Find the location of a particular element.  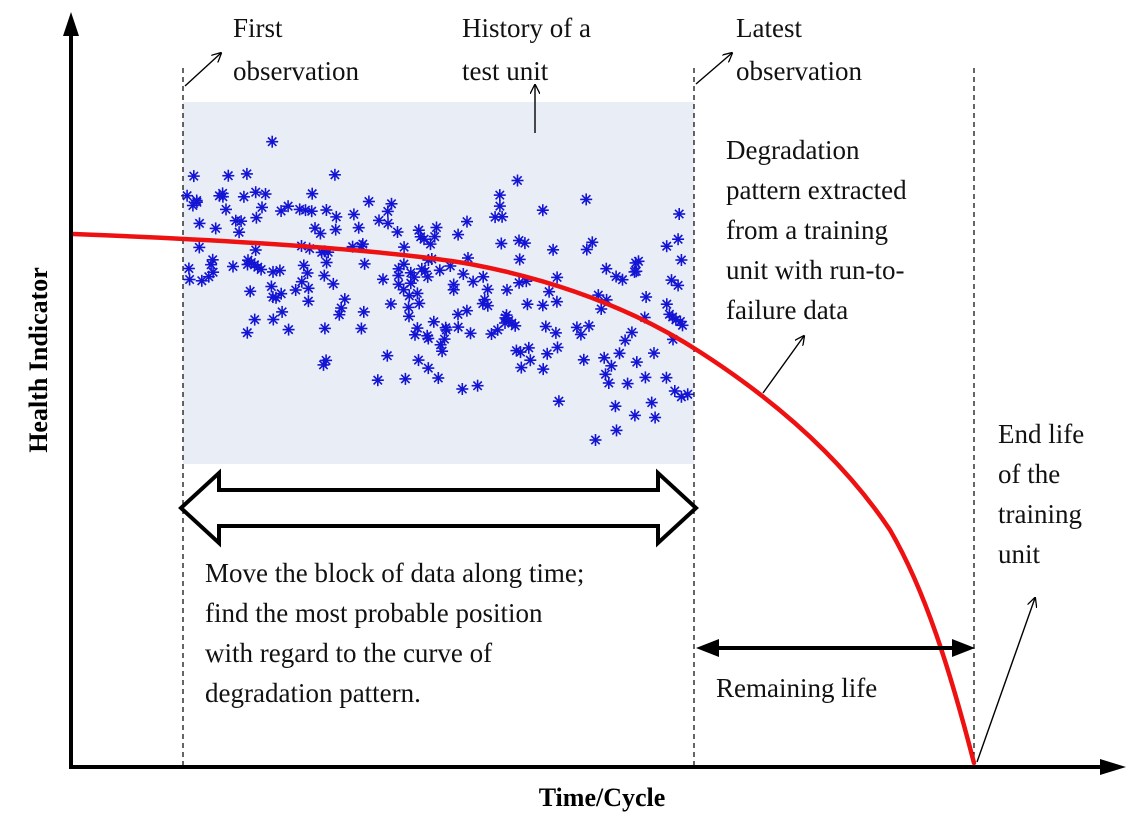

move-block-double-arrow is located at coordinates (438, 508).